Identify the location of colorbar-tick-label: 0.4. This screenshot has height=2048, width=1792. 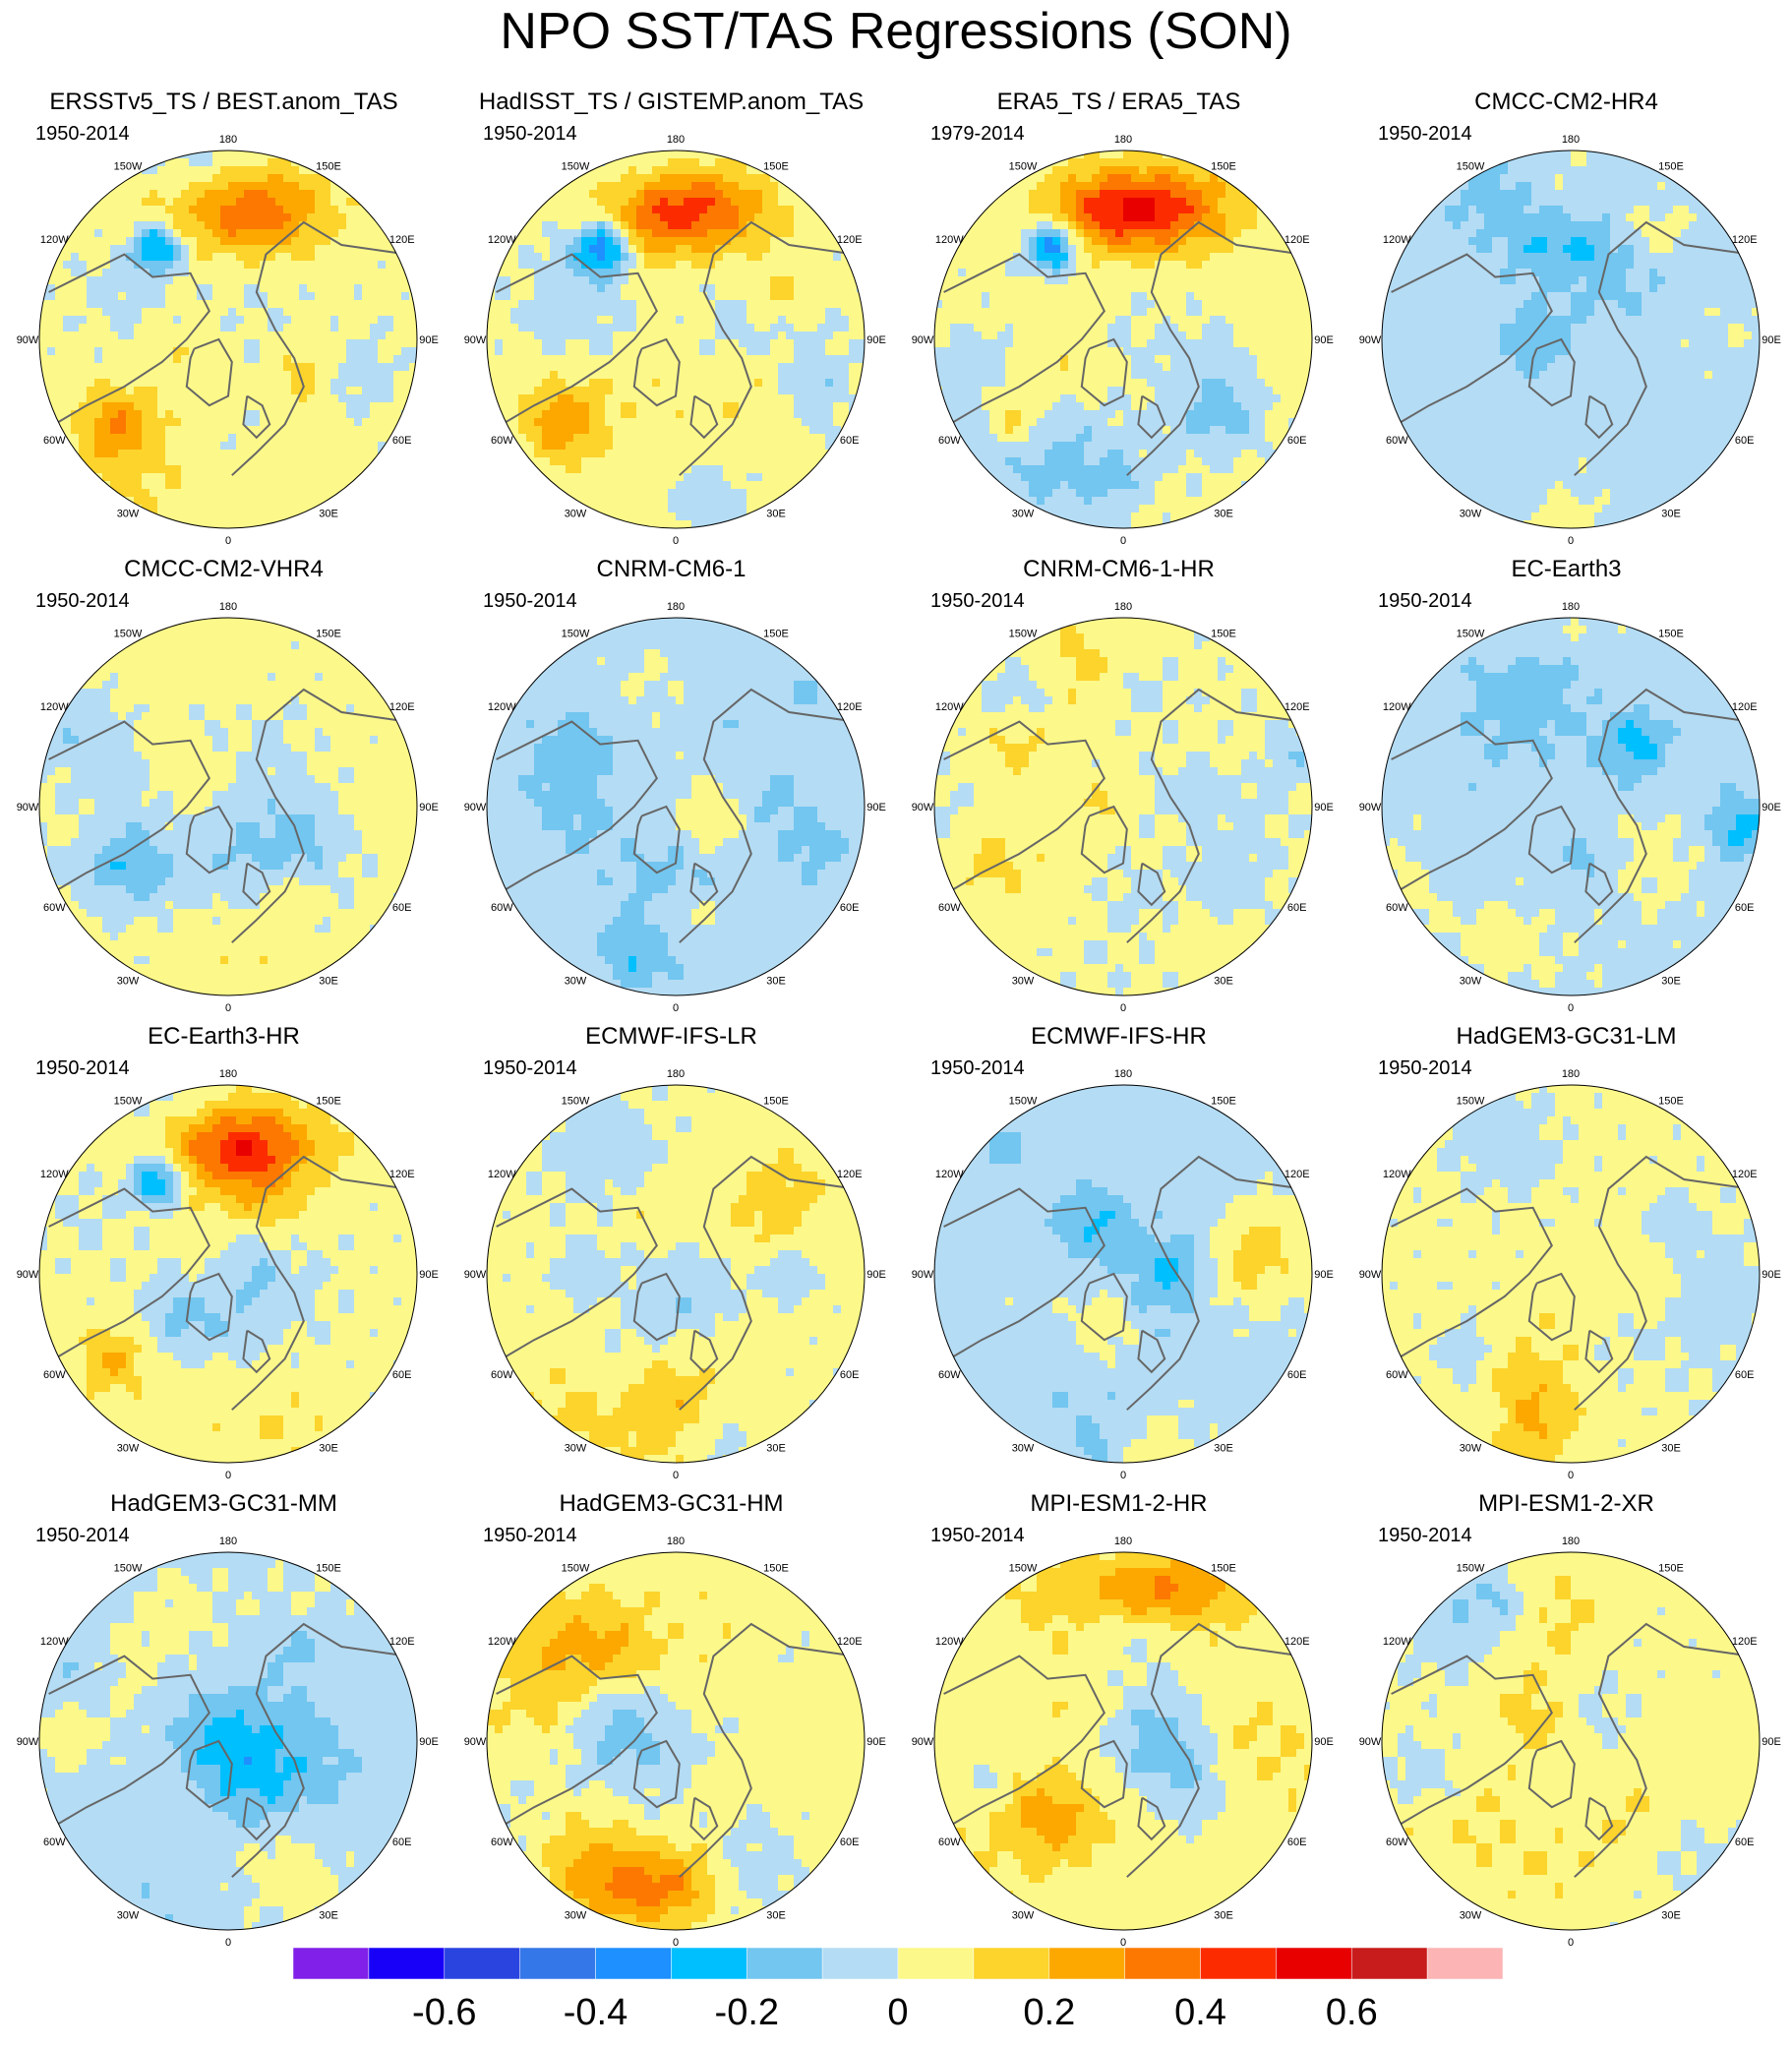
(1200, 2012).